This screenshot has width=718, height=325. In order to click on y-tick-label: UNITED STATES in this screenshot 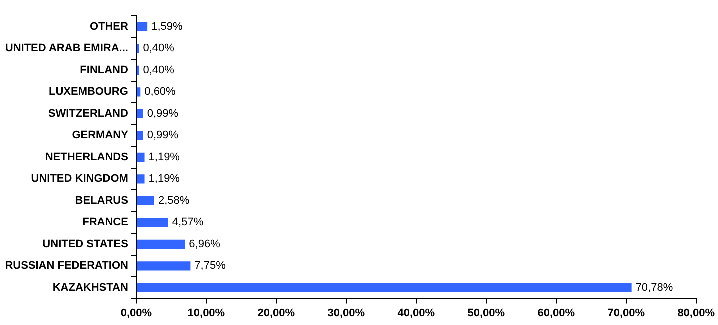, I will do `click(85, 244)`.